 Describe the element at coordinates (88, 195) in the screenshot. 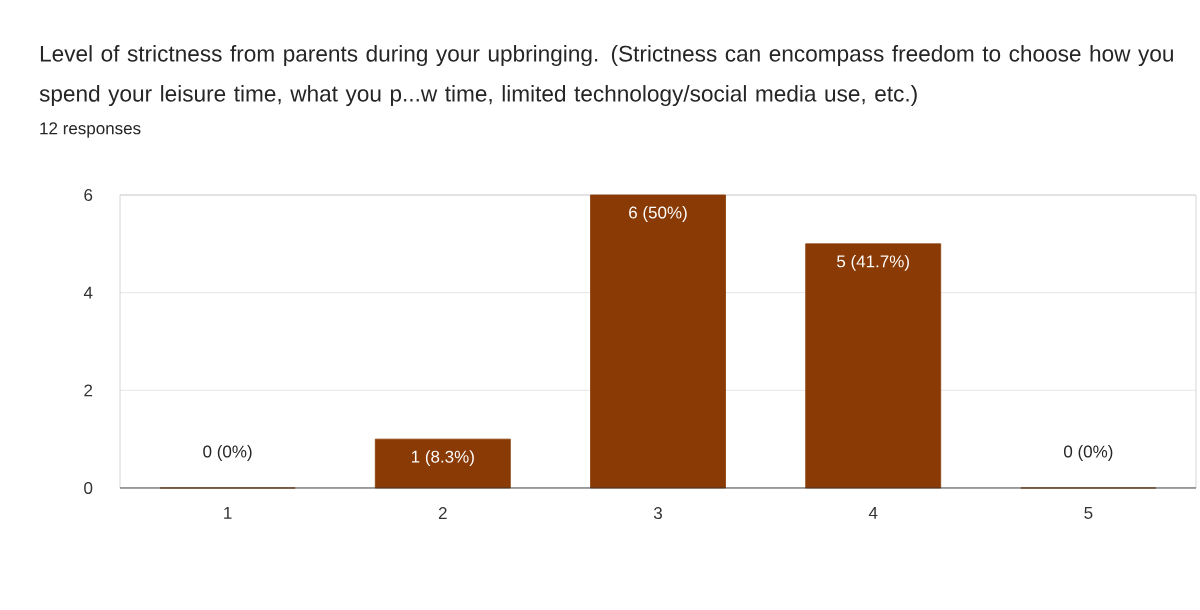

I see `y-tick-label: 6` at that location.